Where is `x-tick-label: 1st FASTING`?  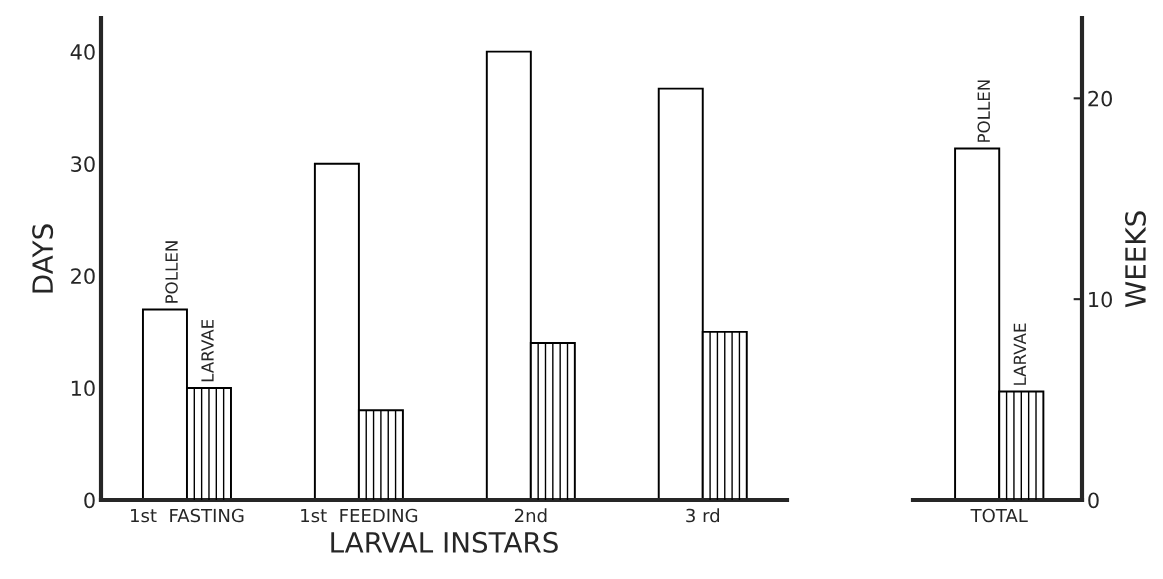 x-tick-label: 1st FASTING is located at coordinates (187, 515).